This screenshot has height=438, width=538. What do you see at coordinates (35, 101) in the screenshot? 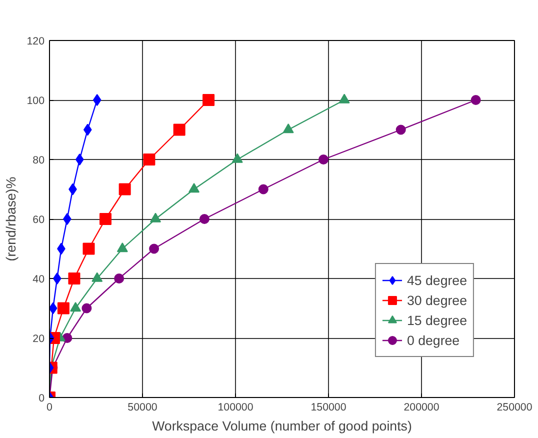
I see `y-tick-label: 100` at bounding box center [35, 101].